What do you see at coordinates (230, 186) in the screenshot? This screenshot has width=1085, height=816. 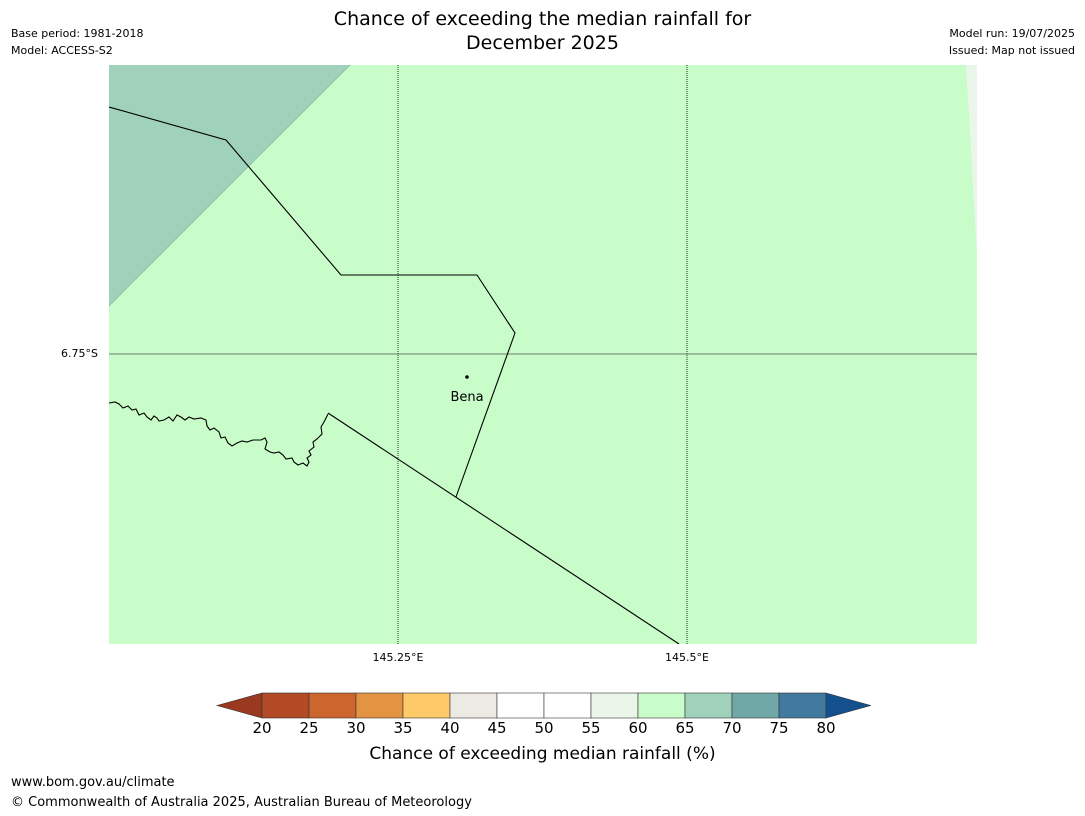 I see `region-edge` at bounding box center [230, 186].